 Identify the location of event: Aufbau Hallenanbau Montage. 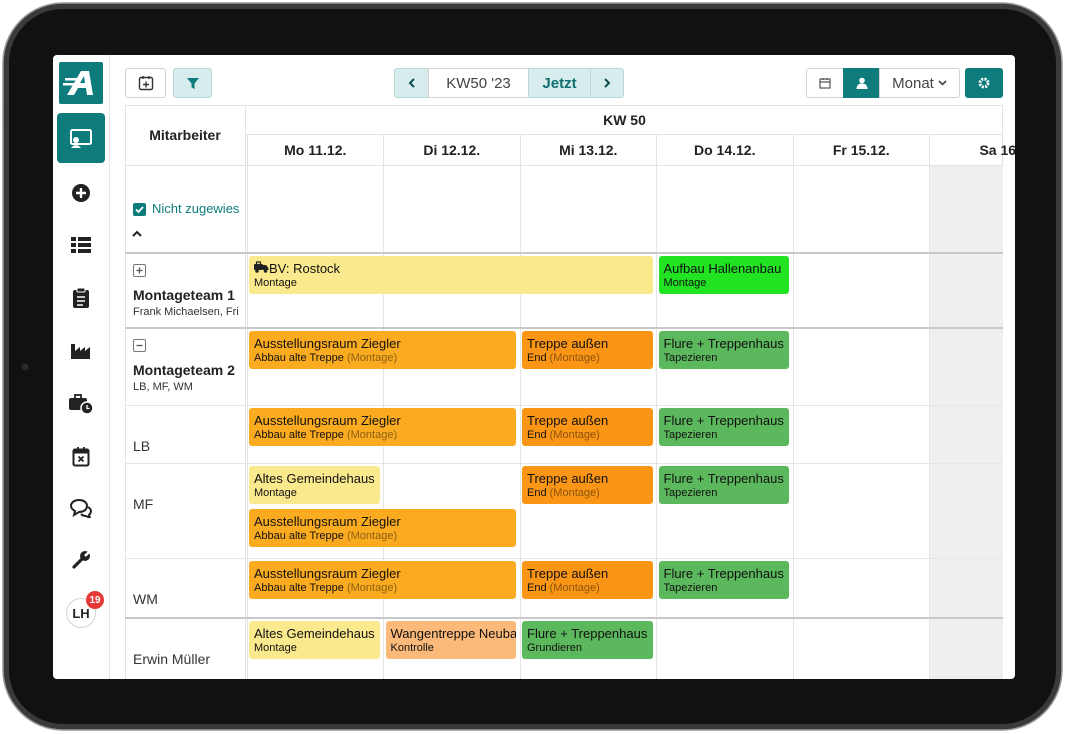
(724, 275).